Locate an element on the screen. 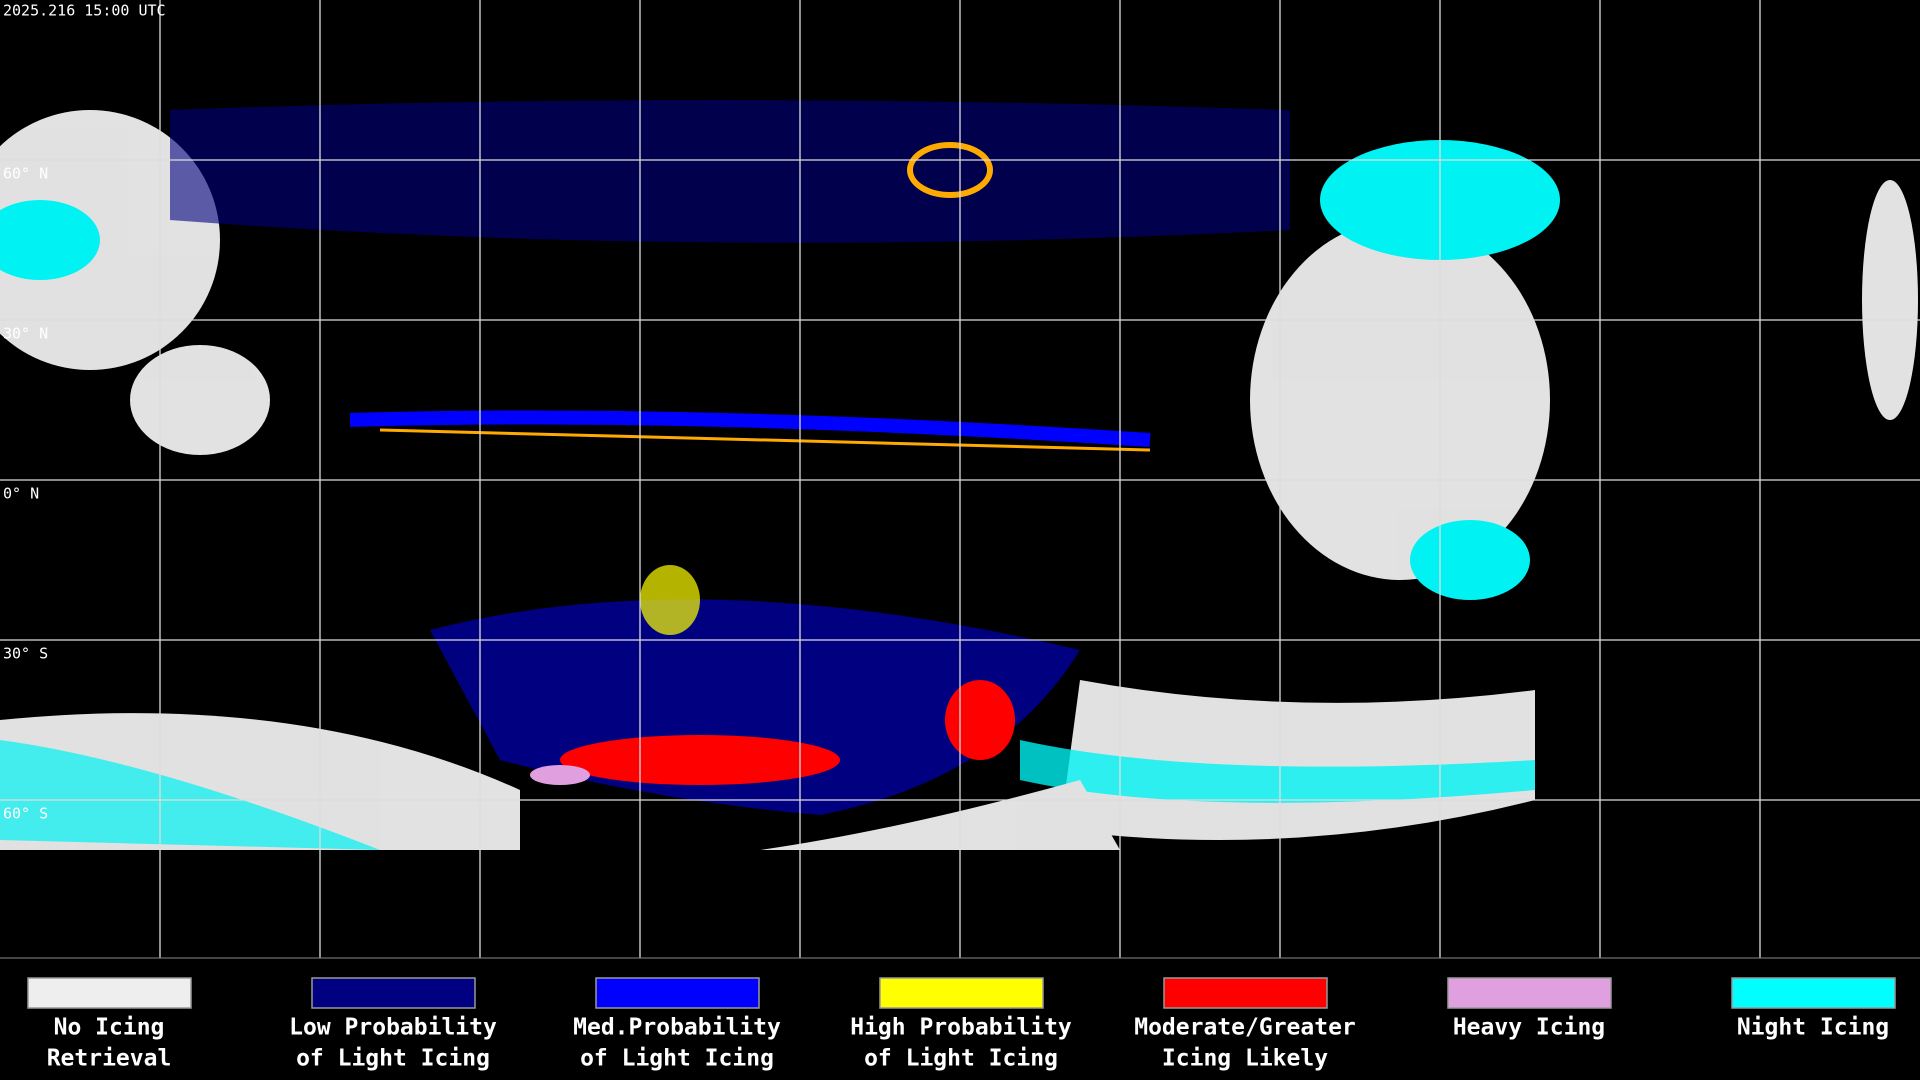 Image resolution: width=1920 pixels, height=1080 pixels. legend-label: High Probability is located at coordinates (961, 1028).